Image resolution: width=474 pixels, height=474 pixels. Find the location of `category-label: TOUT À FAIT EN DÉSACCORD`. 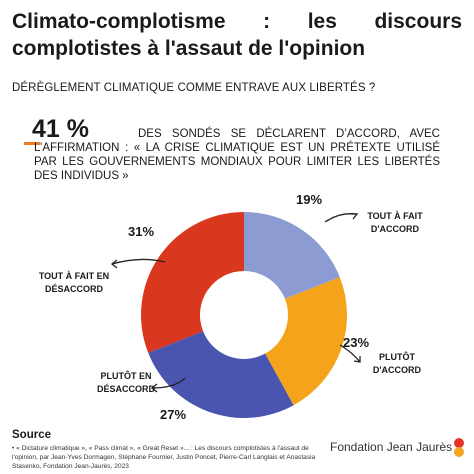

category-label: TOUT À FAIT EN DÉSACCORD is located at coordinates (74, 282).